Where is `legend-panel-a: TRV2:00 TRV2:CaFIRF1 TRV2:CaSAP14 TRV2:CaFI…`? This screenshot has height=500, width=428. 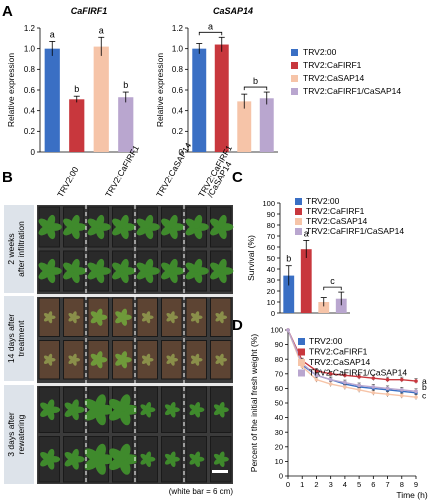 legend-panel-a: TRV2:00 TRV2:CaFIRF1 TRV2:CaSAP14 TRV2:CaFI… is located at coordinates (346, 71).